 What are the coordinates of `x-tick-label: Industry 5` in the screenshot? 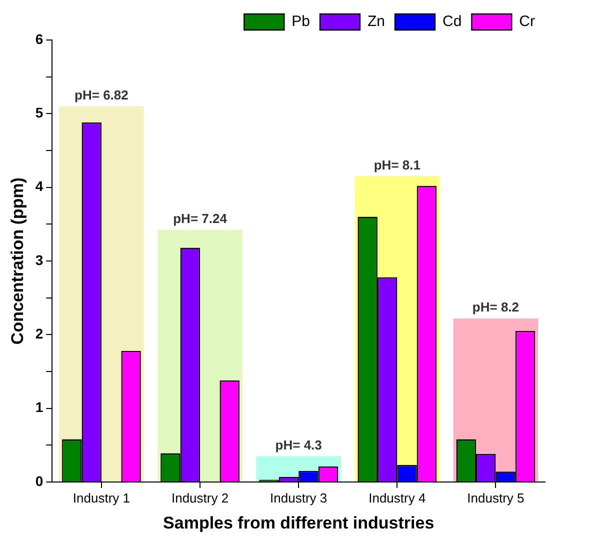 It's located at (495, 498).